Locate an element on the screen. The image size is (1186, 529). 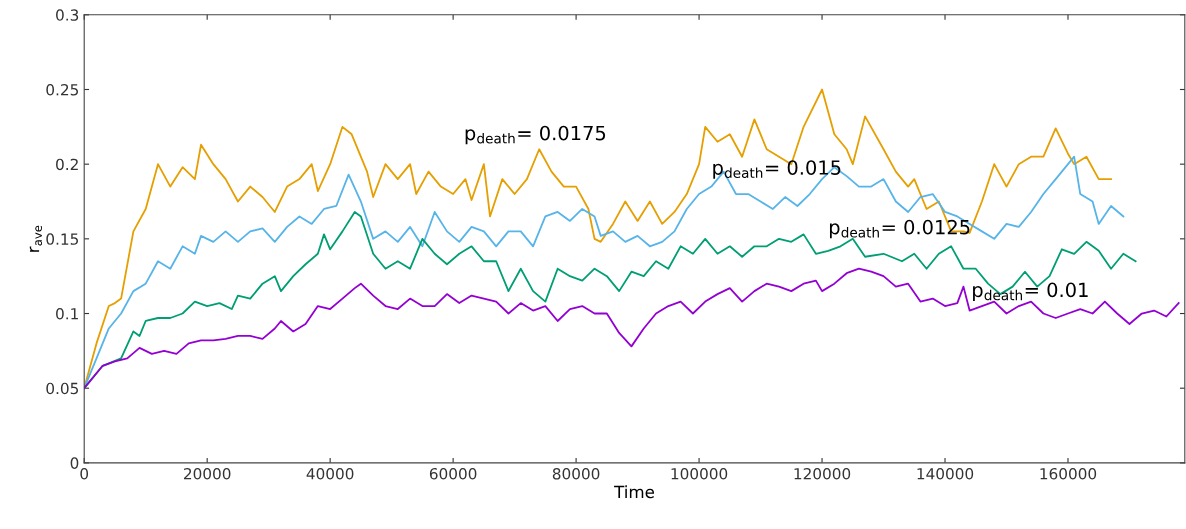
y-axis-title: r$_{ave}$ is located at coordinates (35, 238).